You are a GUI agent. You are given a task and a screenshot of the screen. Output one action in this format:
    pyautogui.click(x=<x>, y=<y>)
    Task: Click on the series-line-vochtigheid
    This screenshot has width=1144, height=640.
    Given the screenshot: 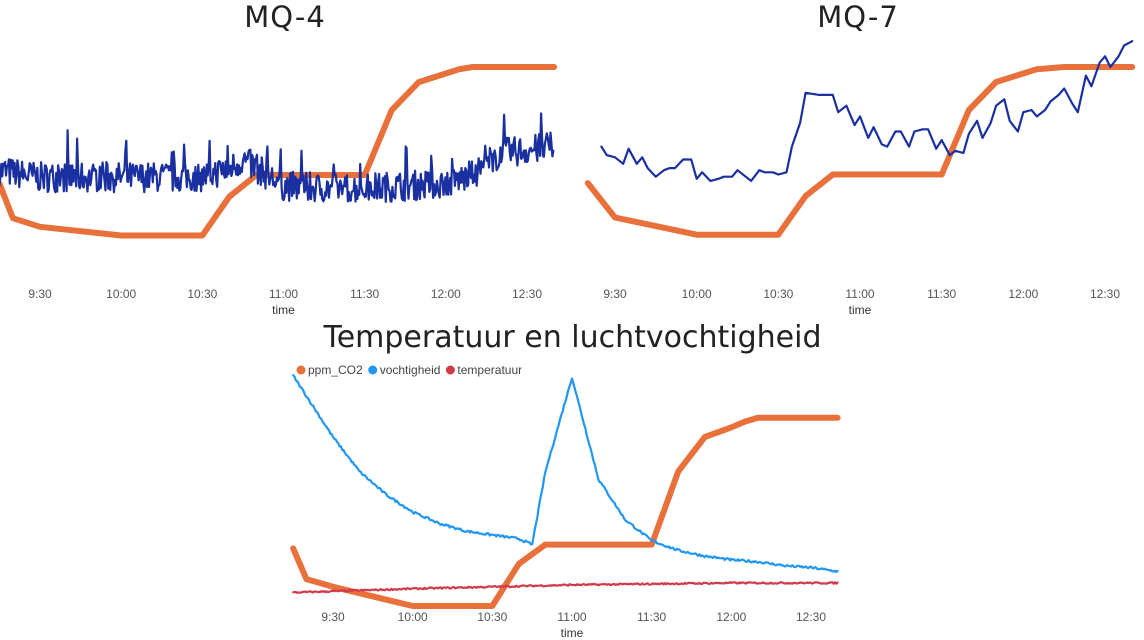 What is the action you would take?
    pyautogui.click(x=565, y=474)
    